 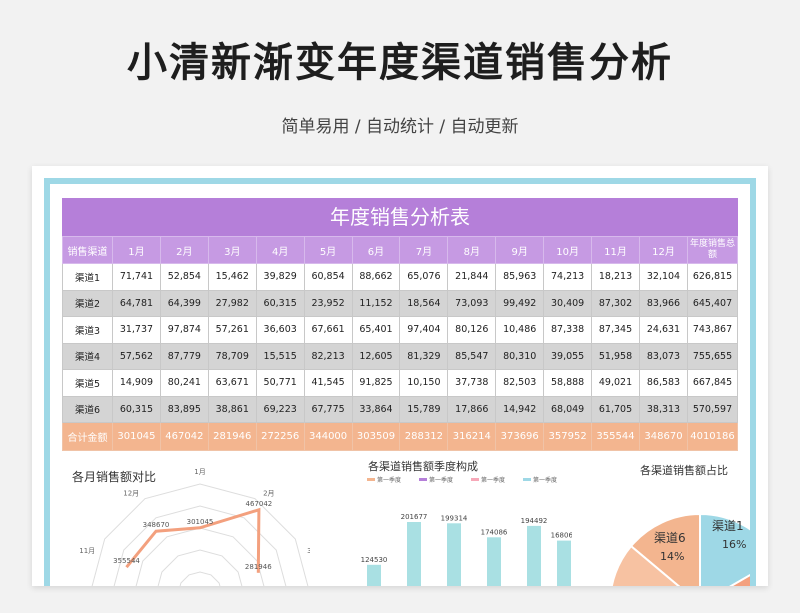 I want to click on table-cell: 渠道5, so click(x=87, y=383).